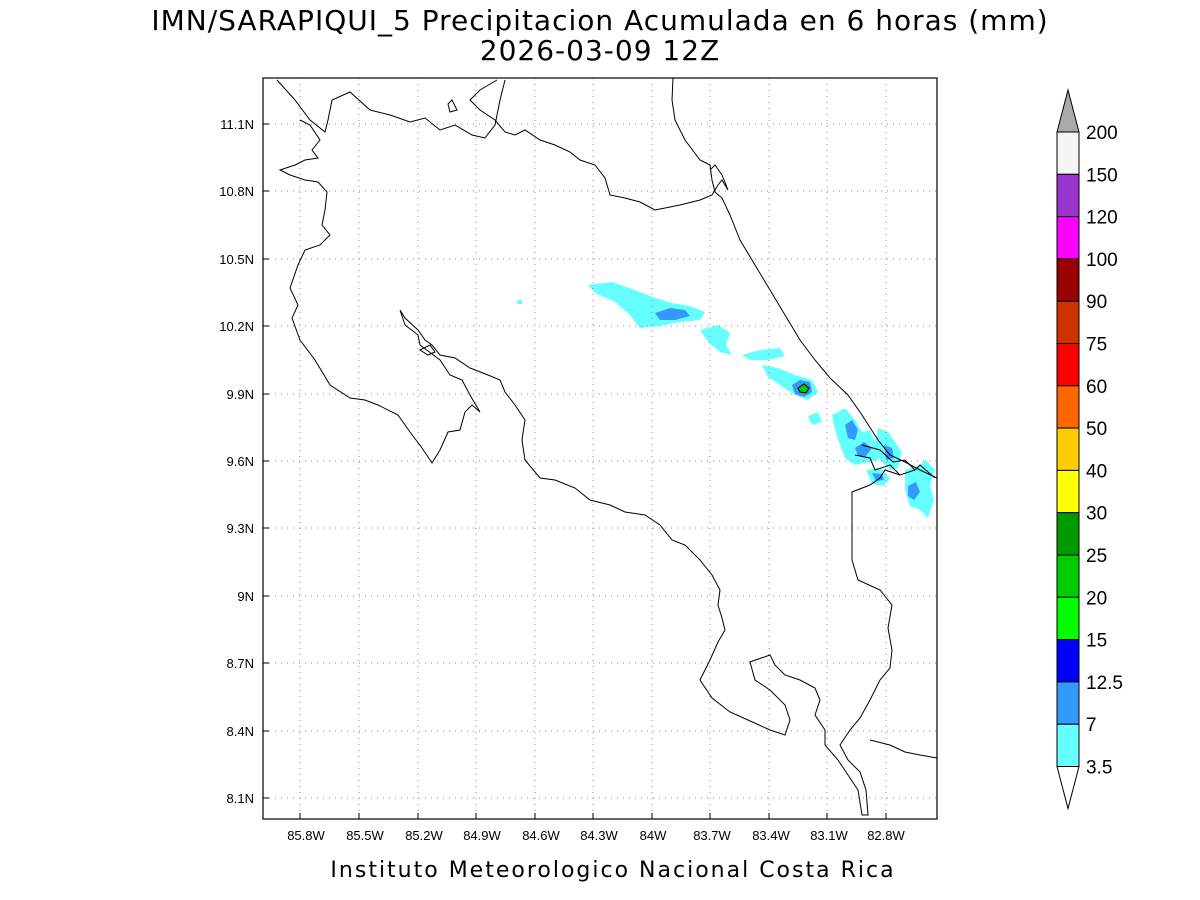 This screenshot has width=1200, height=900. What do you see at coordinates (240, 731) in the screenshot?
I see `lat-label: 8.4N` at bounding box center [240, 731].